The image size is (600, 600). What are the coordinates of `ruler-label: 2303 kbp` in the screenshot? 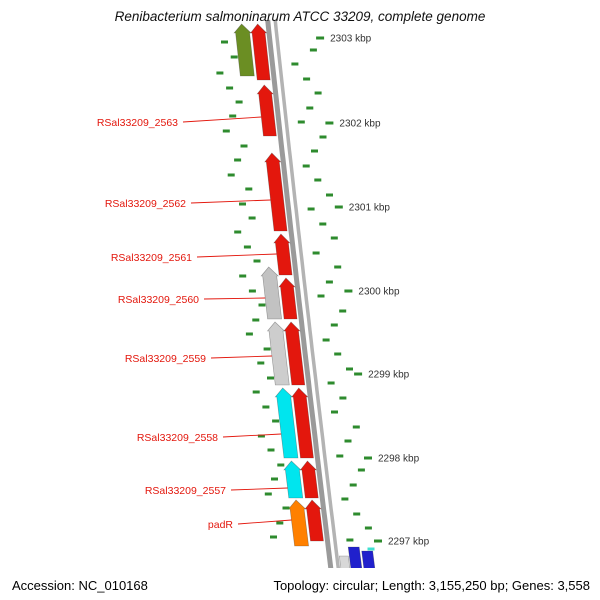 It's located at (351, 39).